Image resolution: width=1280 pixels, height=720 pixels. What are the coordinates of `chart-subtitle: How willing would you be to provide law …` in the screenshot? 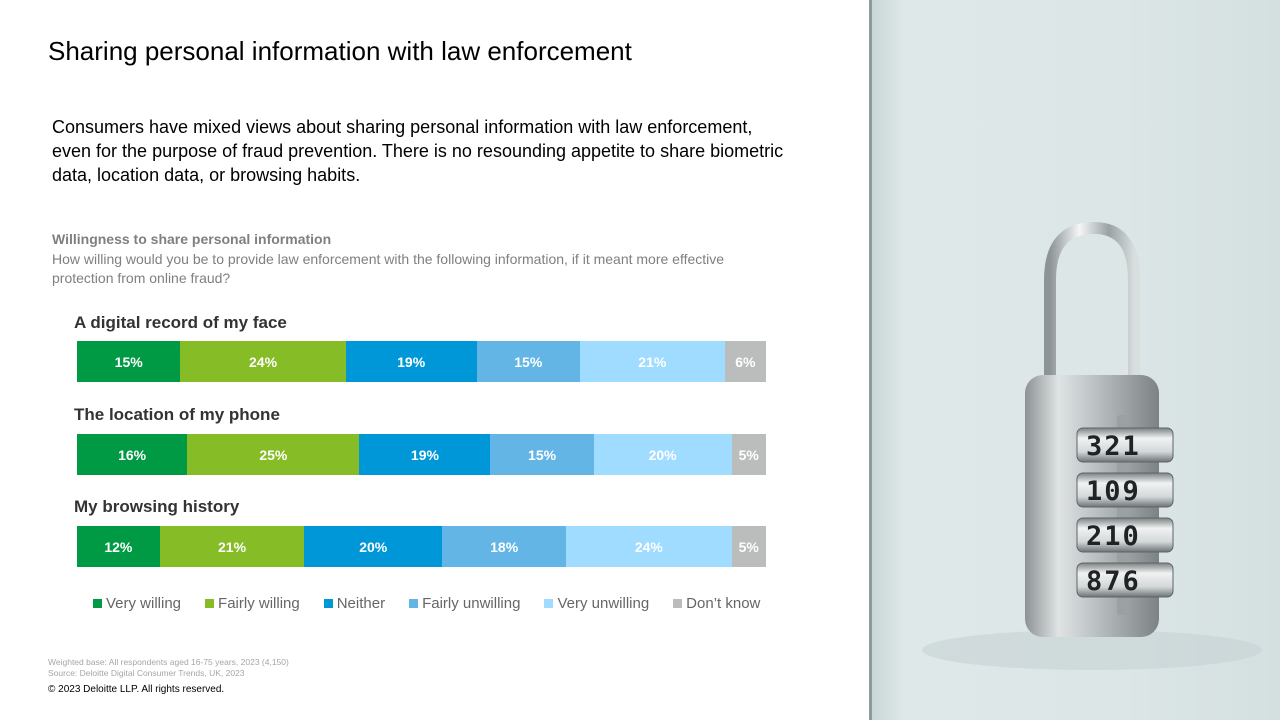 It's located at (388, 268).